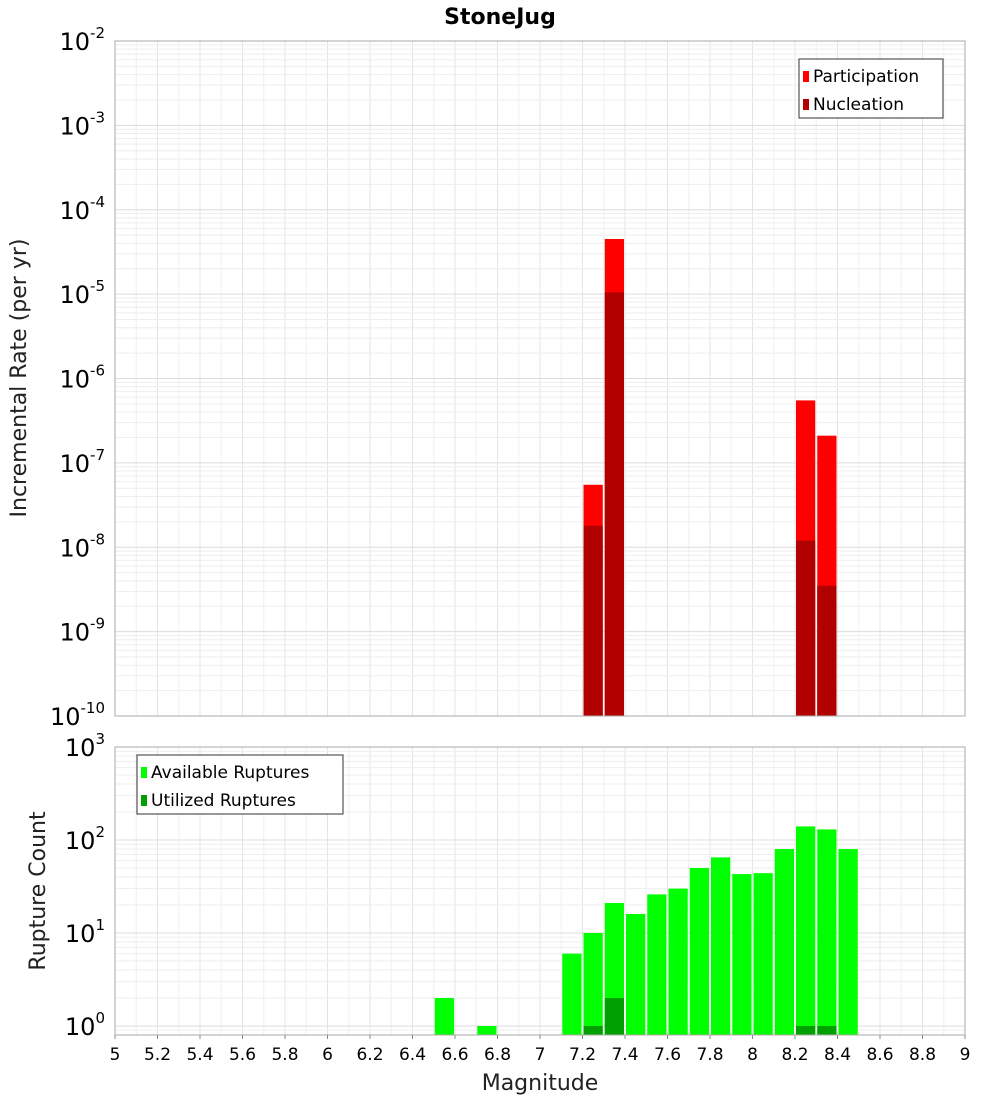 This screenshot has width=1000, height=1100. What do you see at coordinates (710, 477) in the screenshot?
I see `top-bars` at bounding box center [710, 477].